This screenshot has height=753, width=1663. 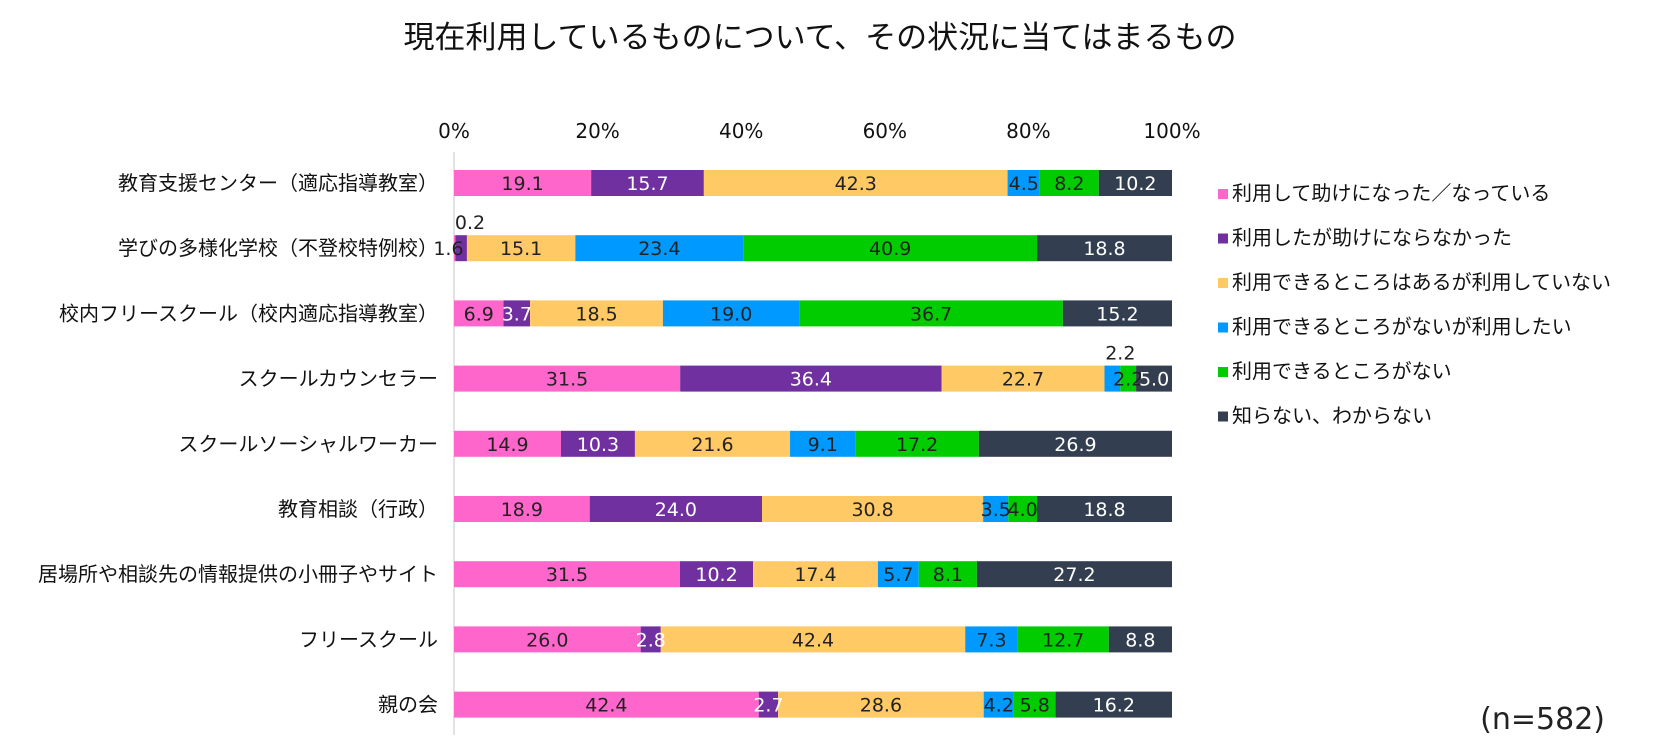 I want to click on data-label: 4.5, so click(x=1024, y=184).